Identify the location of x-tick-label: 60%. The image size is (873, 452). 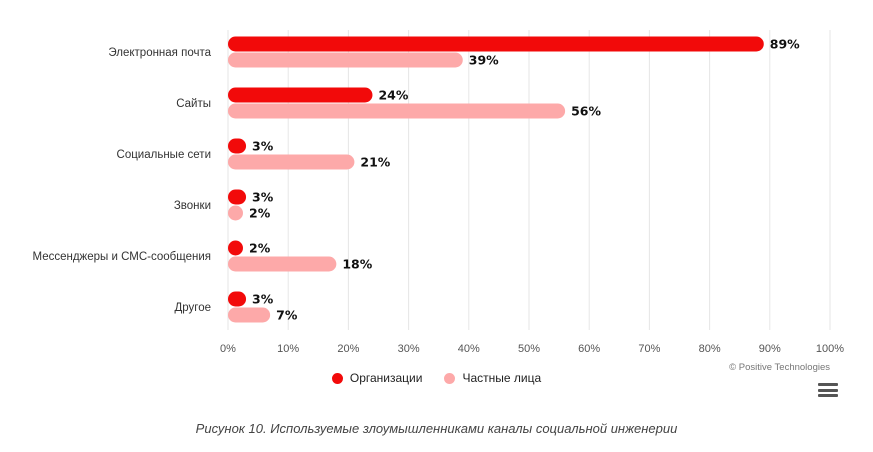
(589, 349).